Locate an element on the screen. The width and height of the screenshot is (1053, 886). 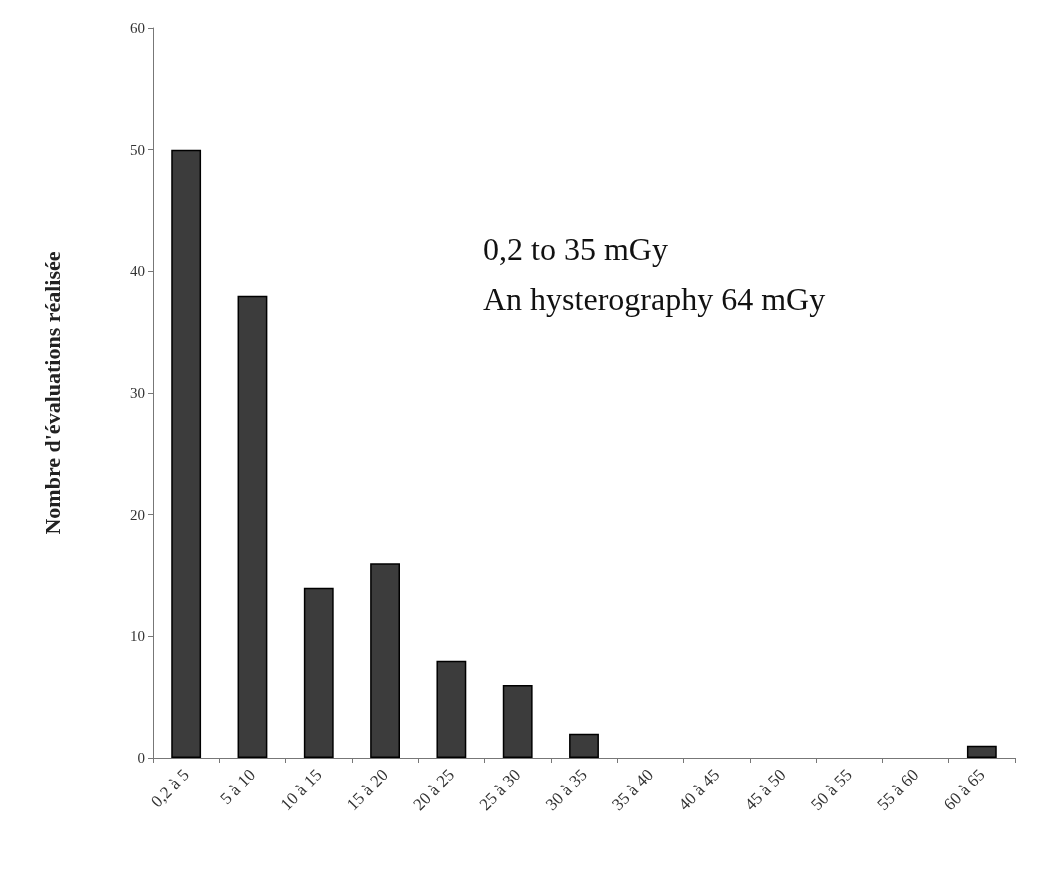
x-tick-label: 15 à 20 is located at coordinates (367, 790).